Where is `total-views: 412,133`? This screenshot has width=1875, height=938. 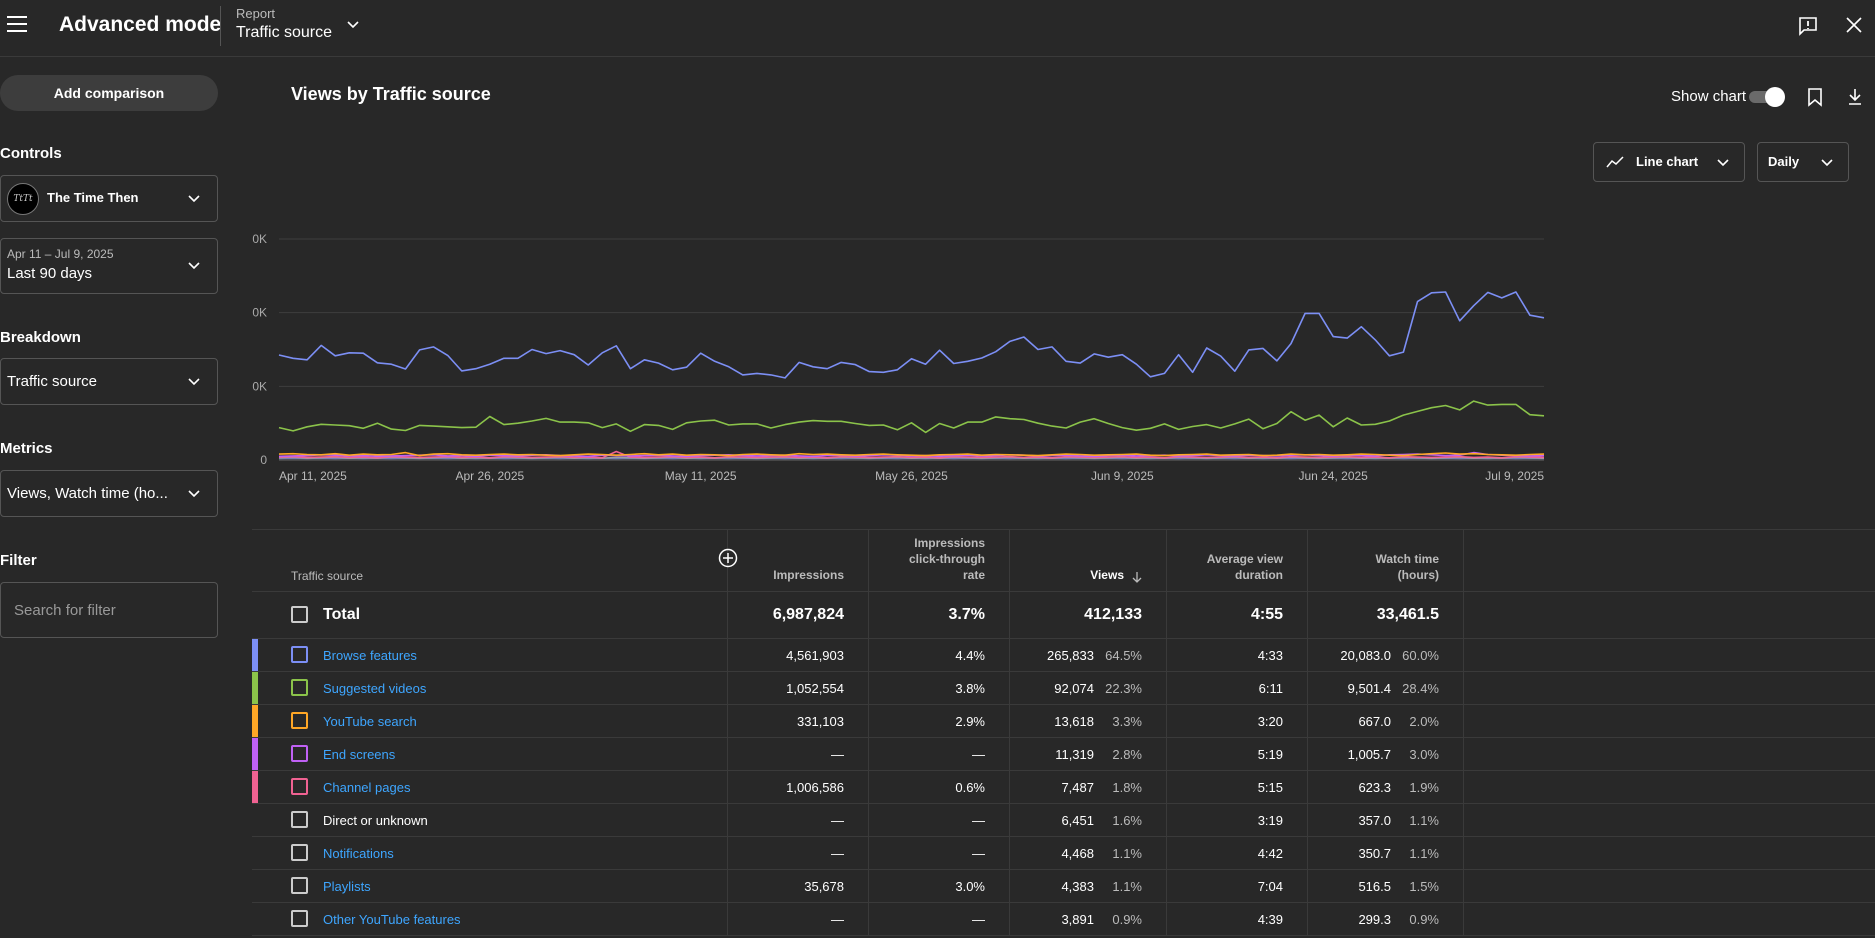 total-views: 412,133 is located at coordinates (1087, 615).